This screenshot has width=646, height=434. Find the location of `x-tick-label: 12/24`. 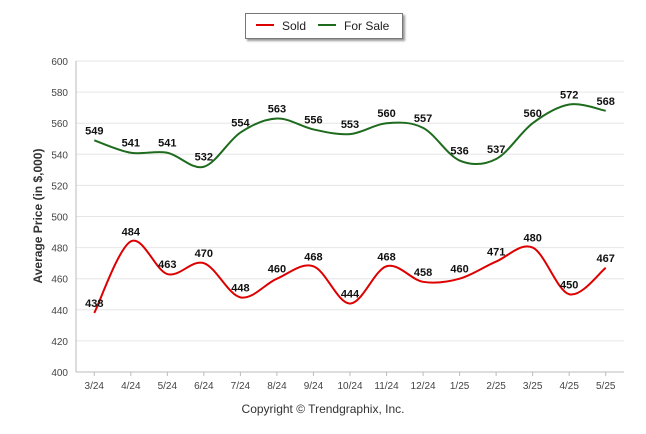

x-tick-label: 12/24 is located at coordinates (423, 386).